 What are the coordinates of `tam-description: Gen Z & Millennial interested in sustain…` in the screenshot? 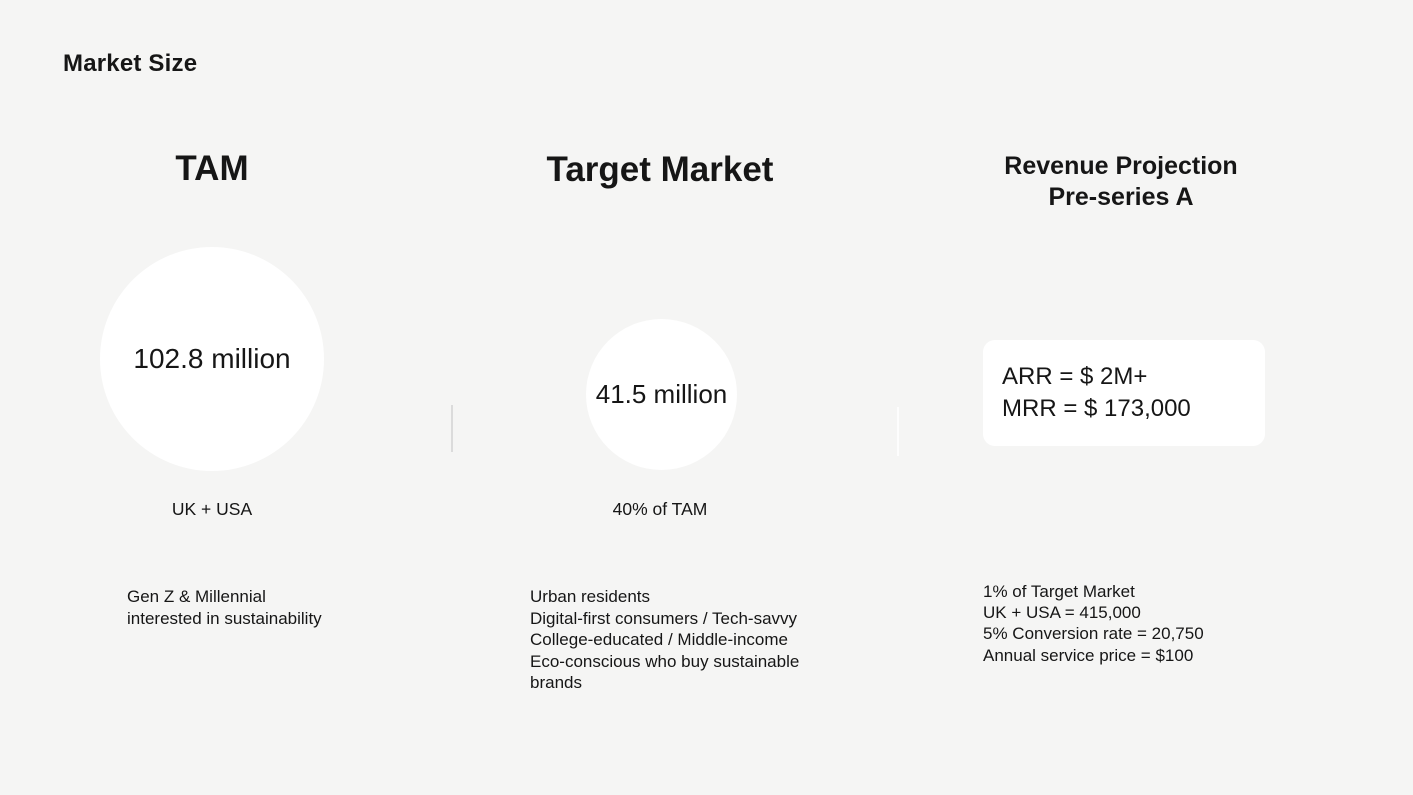 It's located at (277, 607).